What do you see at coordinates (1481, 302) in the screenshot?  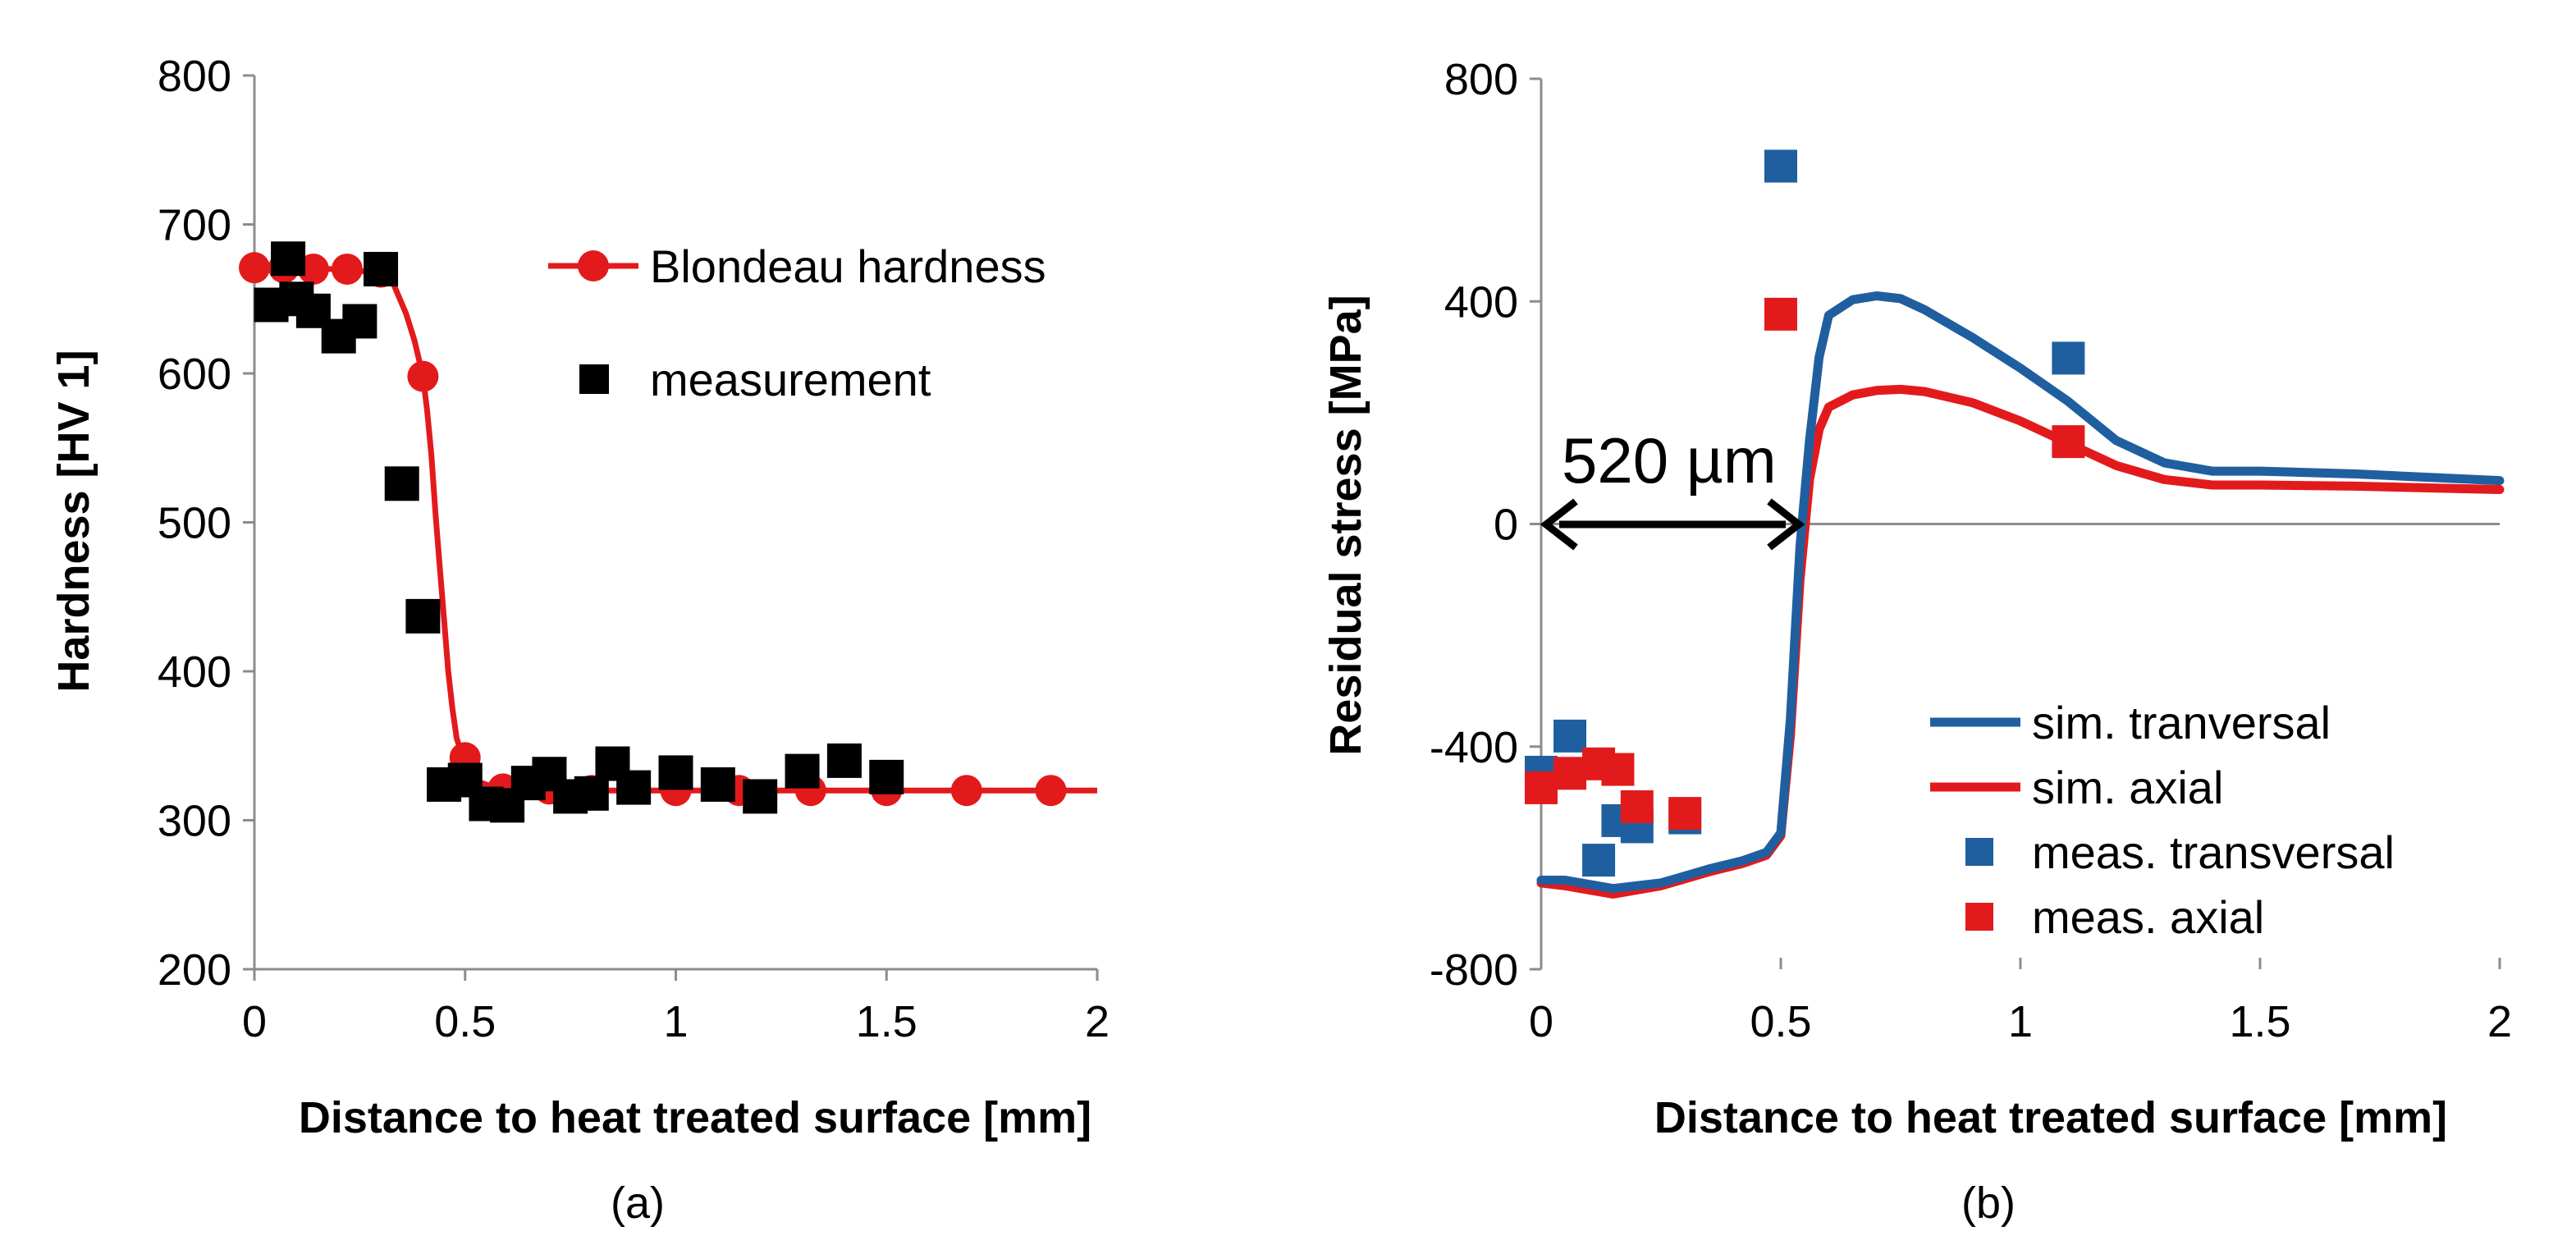 I see `b-y-tick-label: 400` at bounding box center [1481, 302].